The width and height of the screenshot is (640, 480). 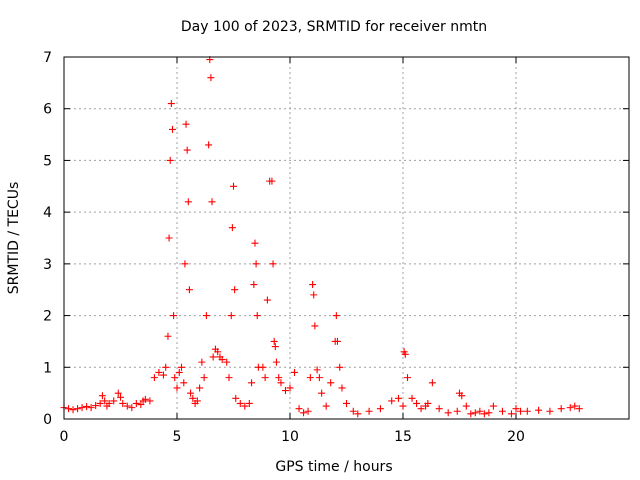 I want to click on y-tick-label: 1, so click(x=47, y=368).